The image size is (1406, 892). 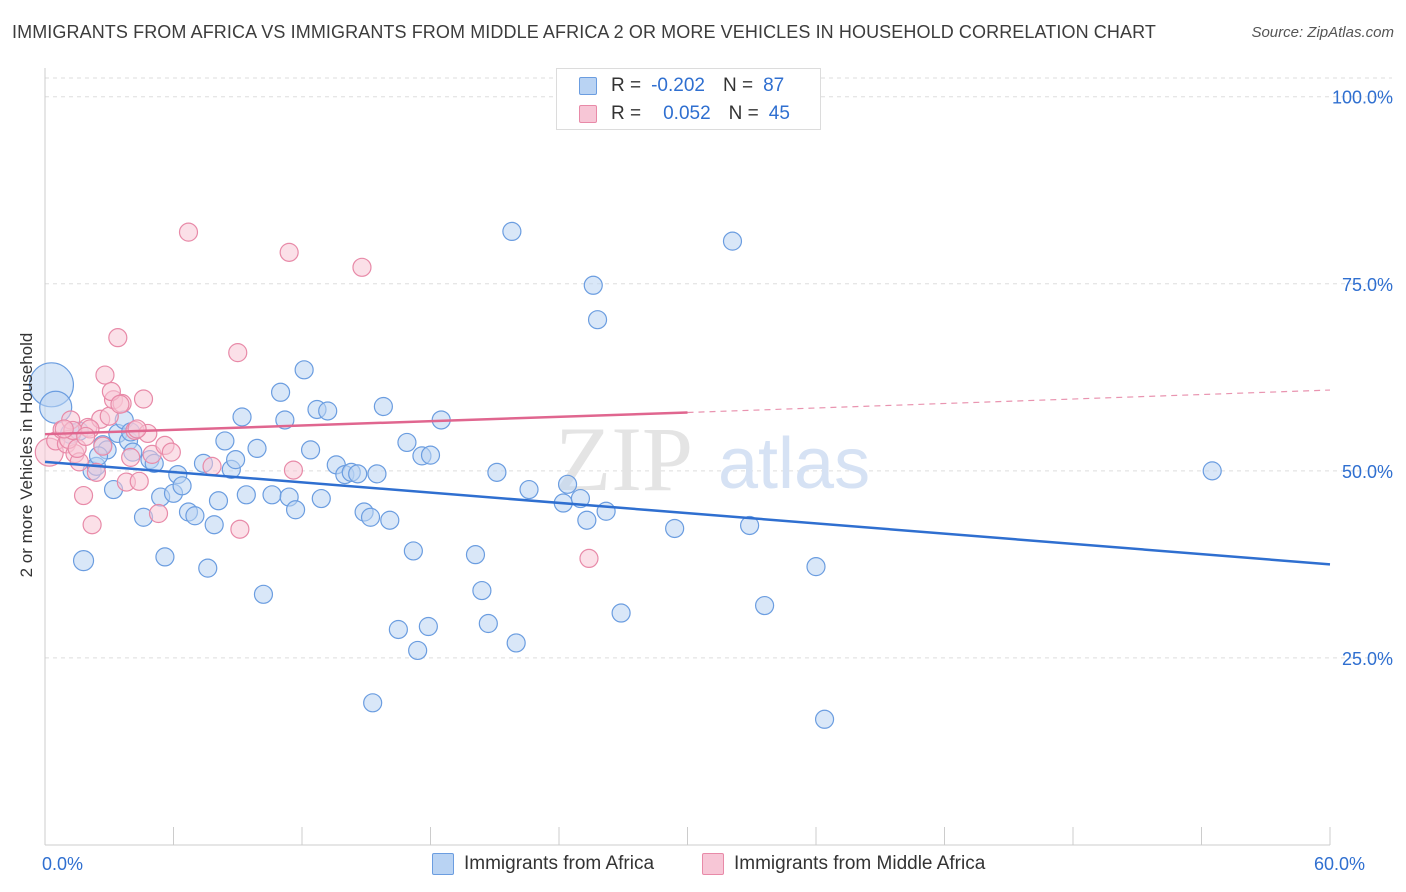 What do you see at coordinates (588, 86) in the screenshot?
I see `africa-swatch-icon` at bounding box center [588, 86].